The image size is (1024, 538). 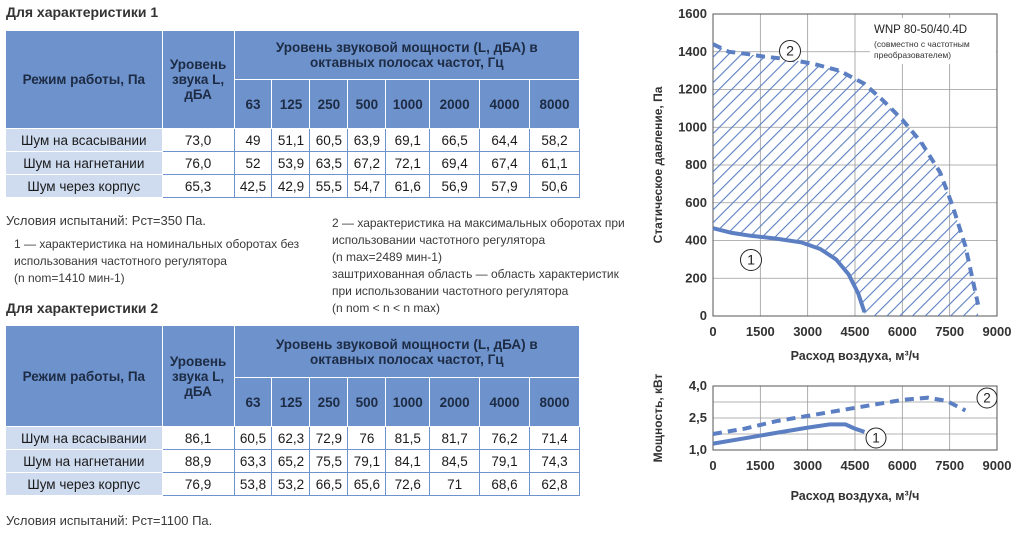 I want to click on band-value: 63,9, so click(x=367, y=140).